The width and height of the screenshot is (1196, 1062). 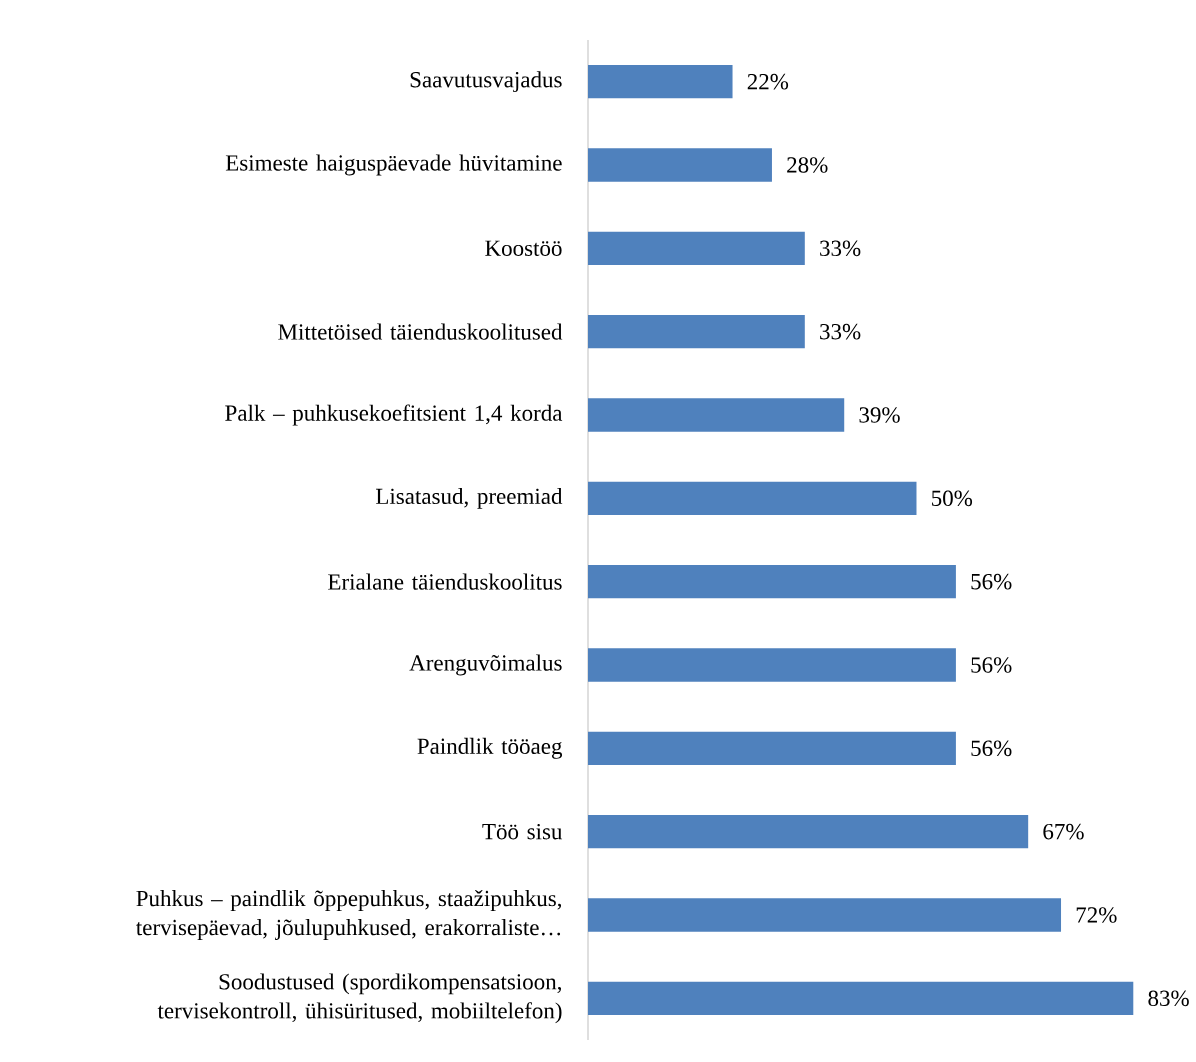 What do you see at coordinates (768, 81) in the screenshot?
I see `data-label: 22%` at bounding box center [768, 81].